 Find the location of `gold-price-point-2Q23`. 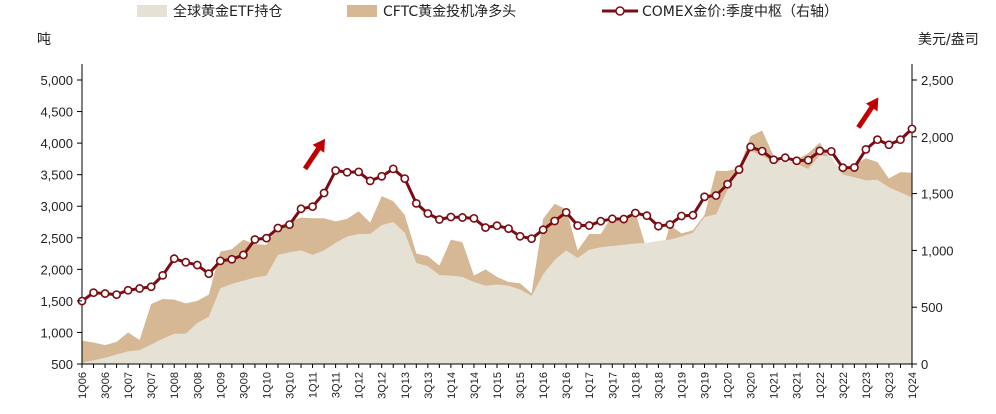

gold-price-point-2Q23 is located at coordinates (877, 140).